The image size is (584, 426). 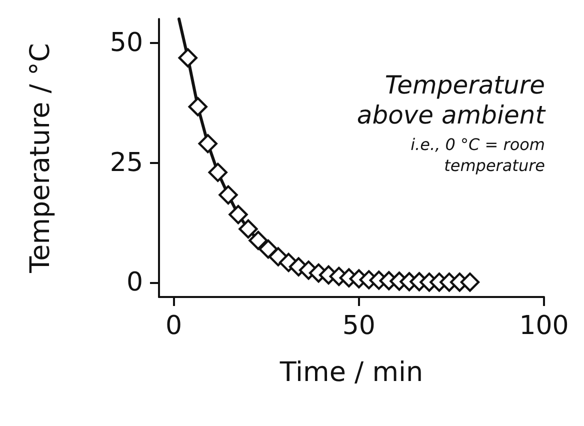 I want to click on x-axis-title: Time / min, so click(x=351, y=372).